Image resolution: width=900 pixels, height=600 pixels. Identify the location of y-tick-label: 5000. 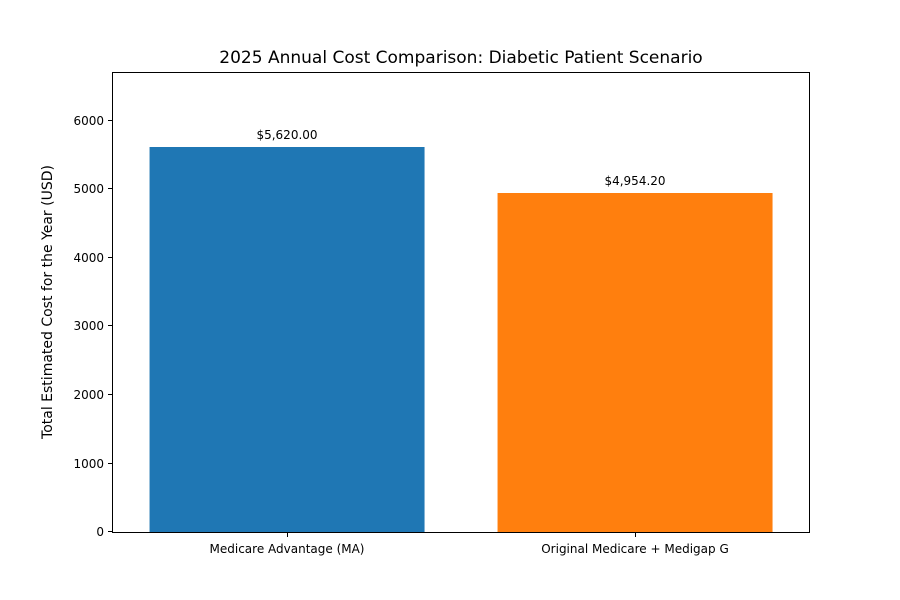
(88, 189).